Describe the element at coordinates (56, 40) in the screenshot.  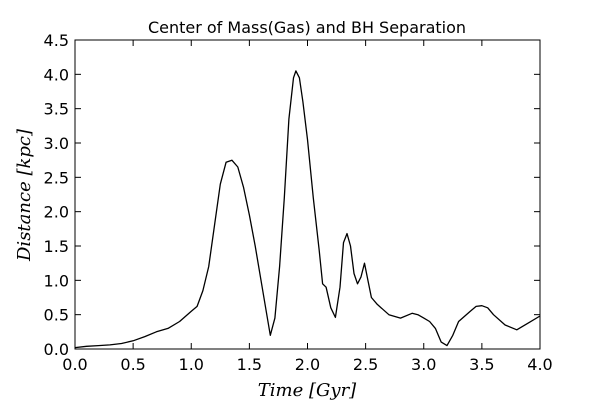
I see `y-tick-label: 4.5` at that location.